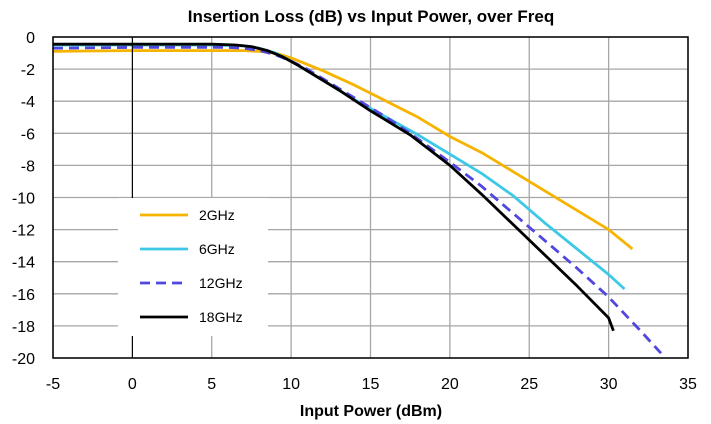  I want to click on legend-box, so click(193, 267).